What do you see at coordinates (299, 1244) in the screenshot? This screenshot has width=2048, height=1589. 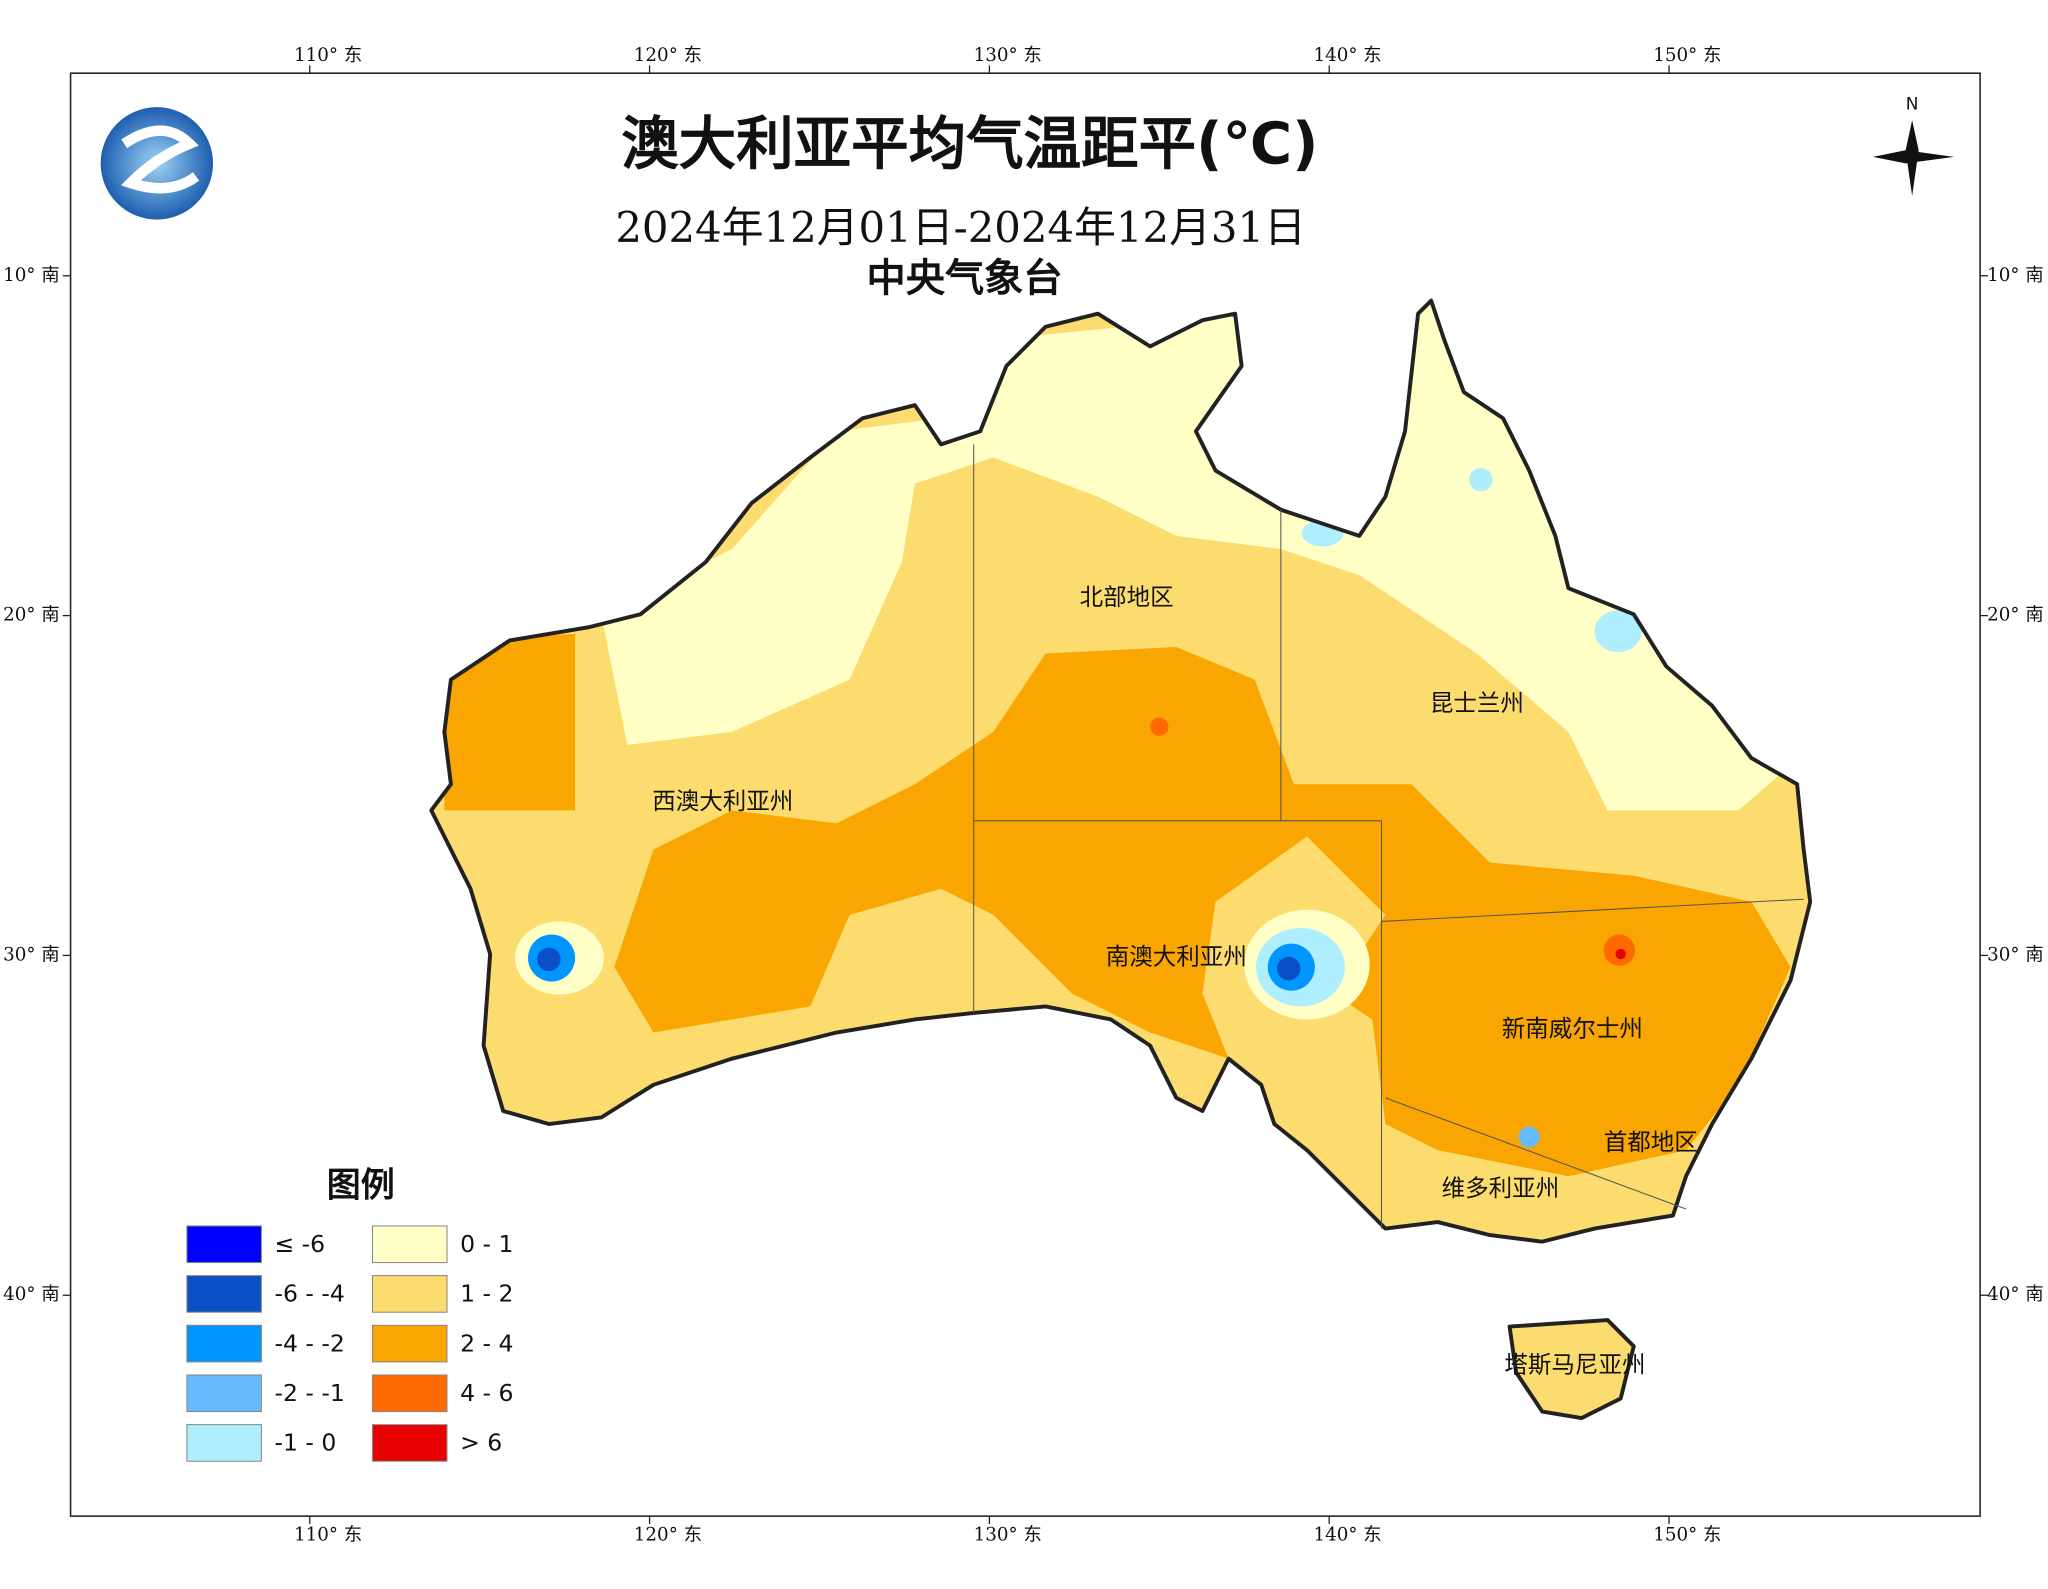 I see `legend-label: ≤ -6` at bounding box center [299, 1244].